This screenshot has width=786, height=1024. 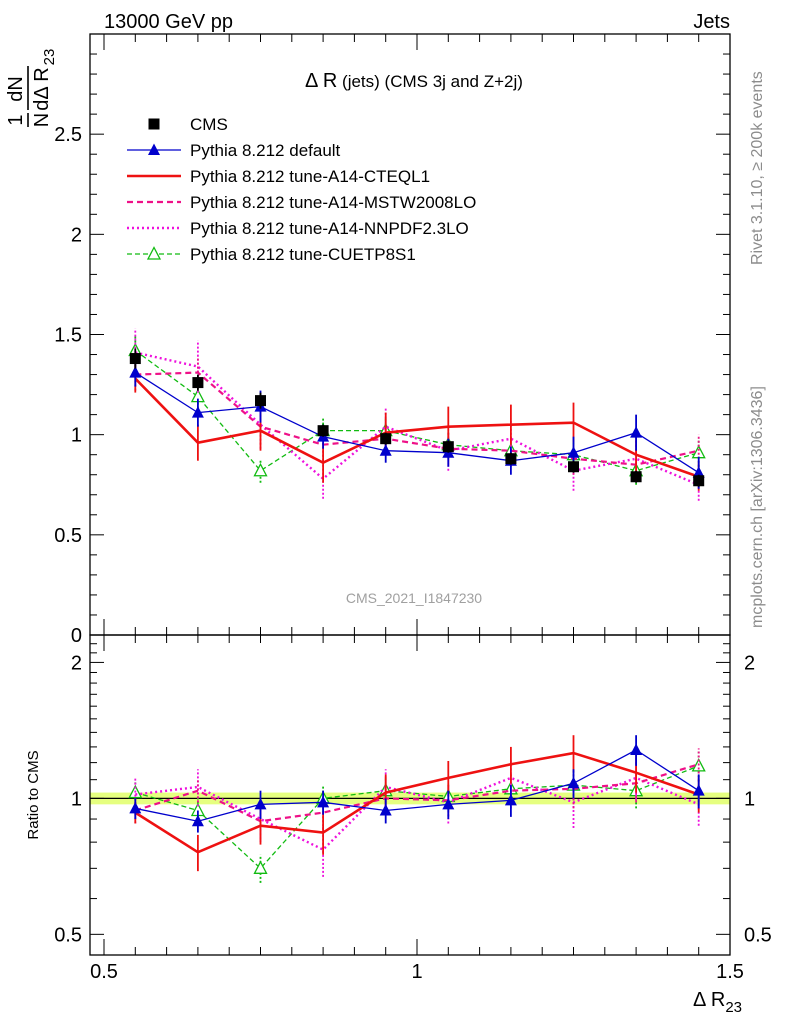 I want to click on legend-entry-mstw: Pythia 8.212 tune-A14-MSTW2008LO, so click(x=301, y=202).